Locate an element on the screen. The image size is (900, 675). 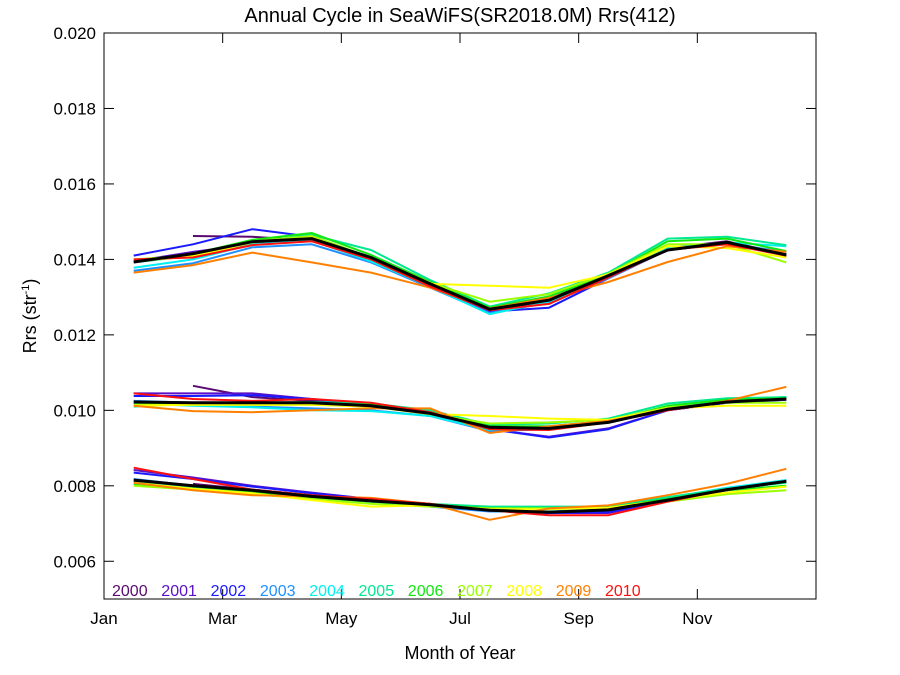
legend-item-2001: 2001 is located at coordinates (179, 591).